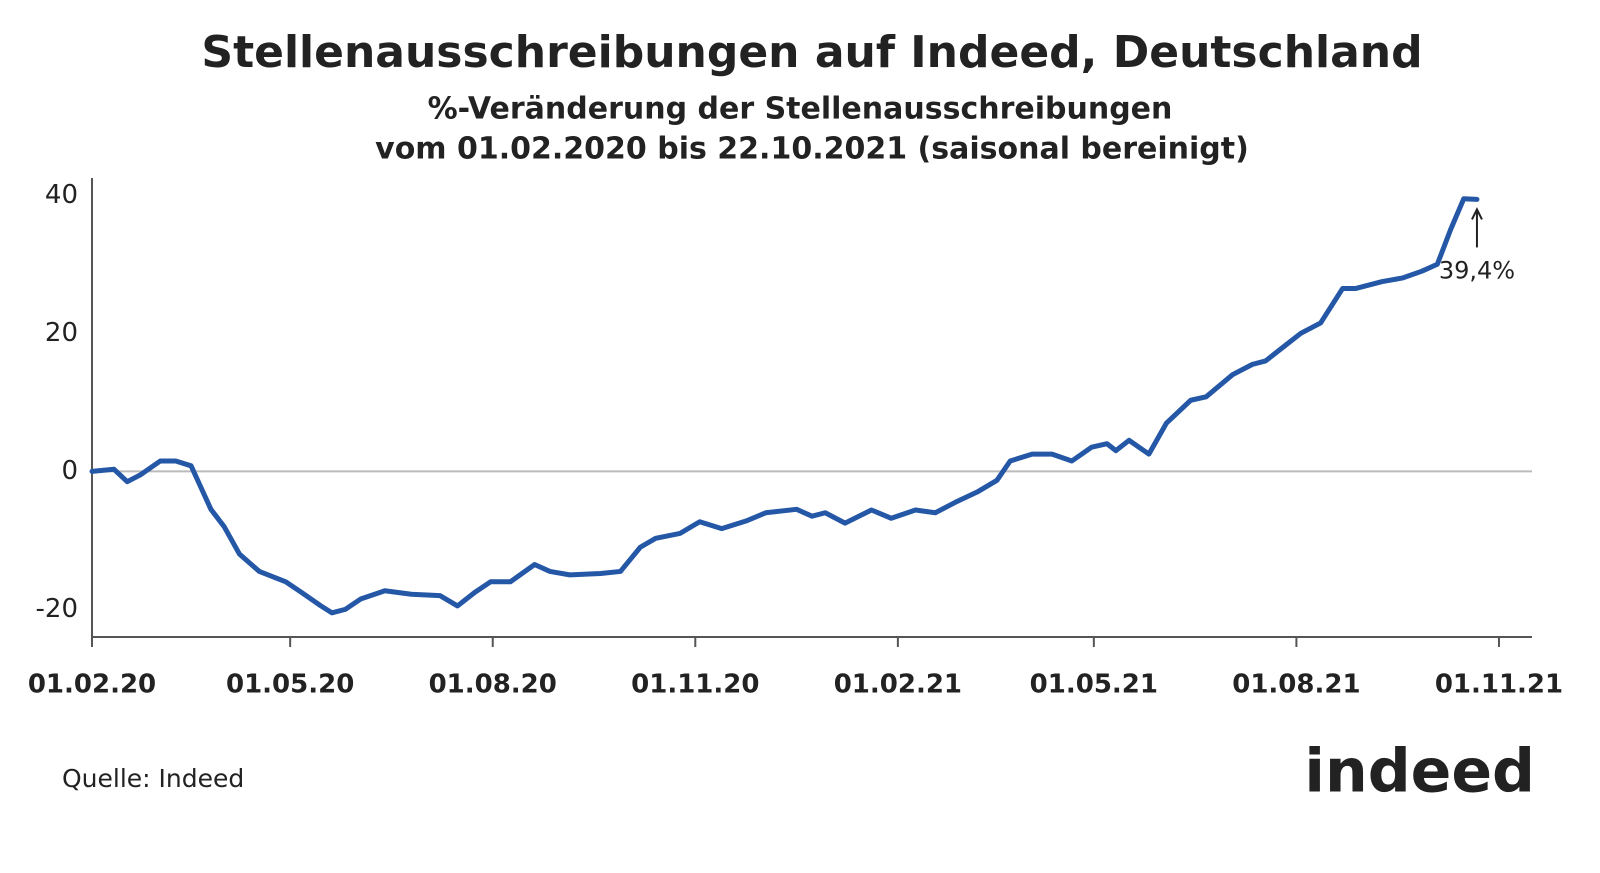 The width and height of the screenshot is (1600, 873). What do you see at coordinates (1499, 685) in the screenshot?
I see `x-tick-label: 01.11.21` at bounding box center [1499, 685].